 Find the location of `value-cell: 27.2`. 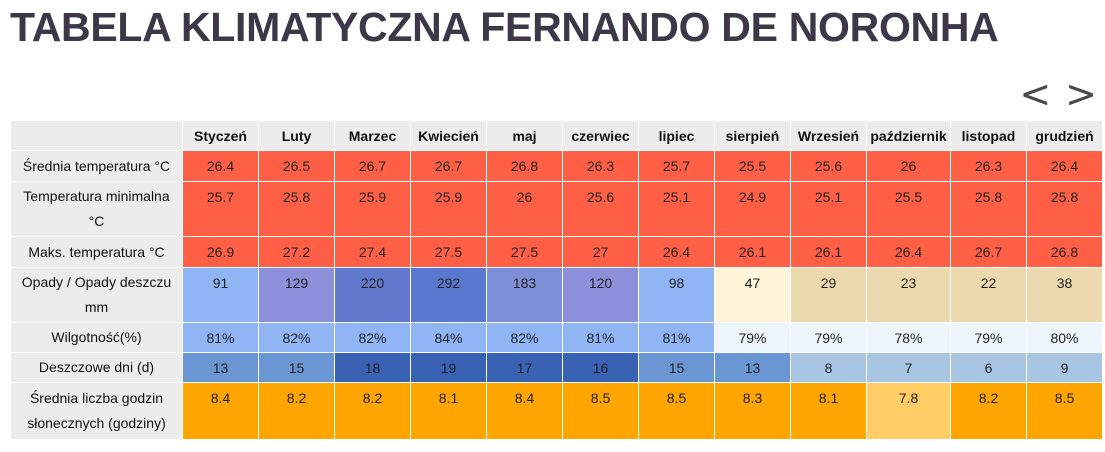

value-cell: 27.2 is located at coordinates (296, 252).